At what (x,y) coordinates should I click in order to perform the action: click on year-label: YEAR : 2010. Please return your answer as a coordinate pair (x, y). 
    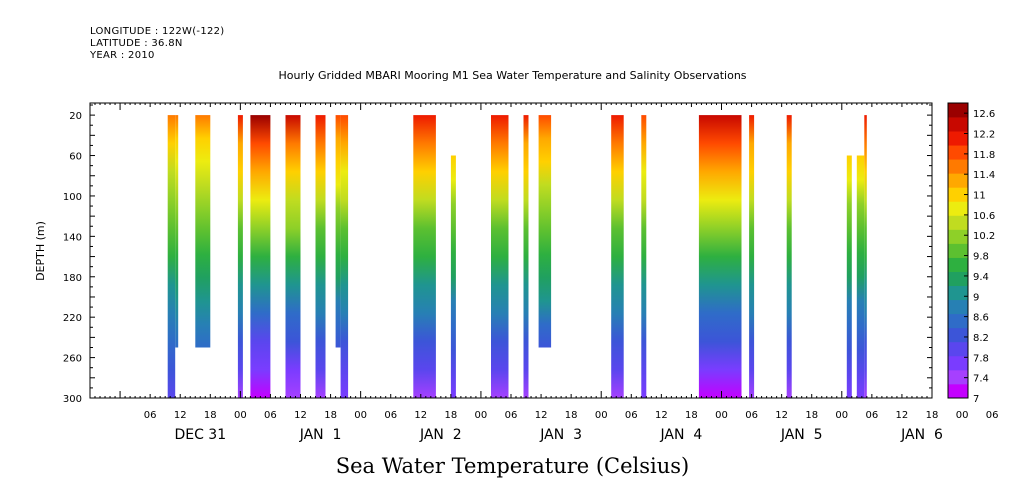
    Looking at the image, I should click on (122, 55).